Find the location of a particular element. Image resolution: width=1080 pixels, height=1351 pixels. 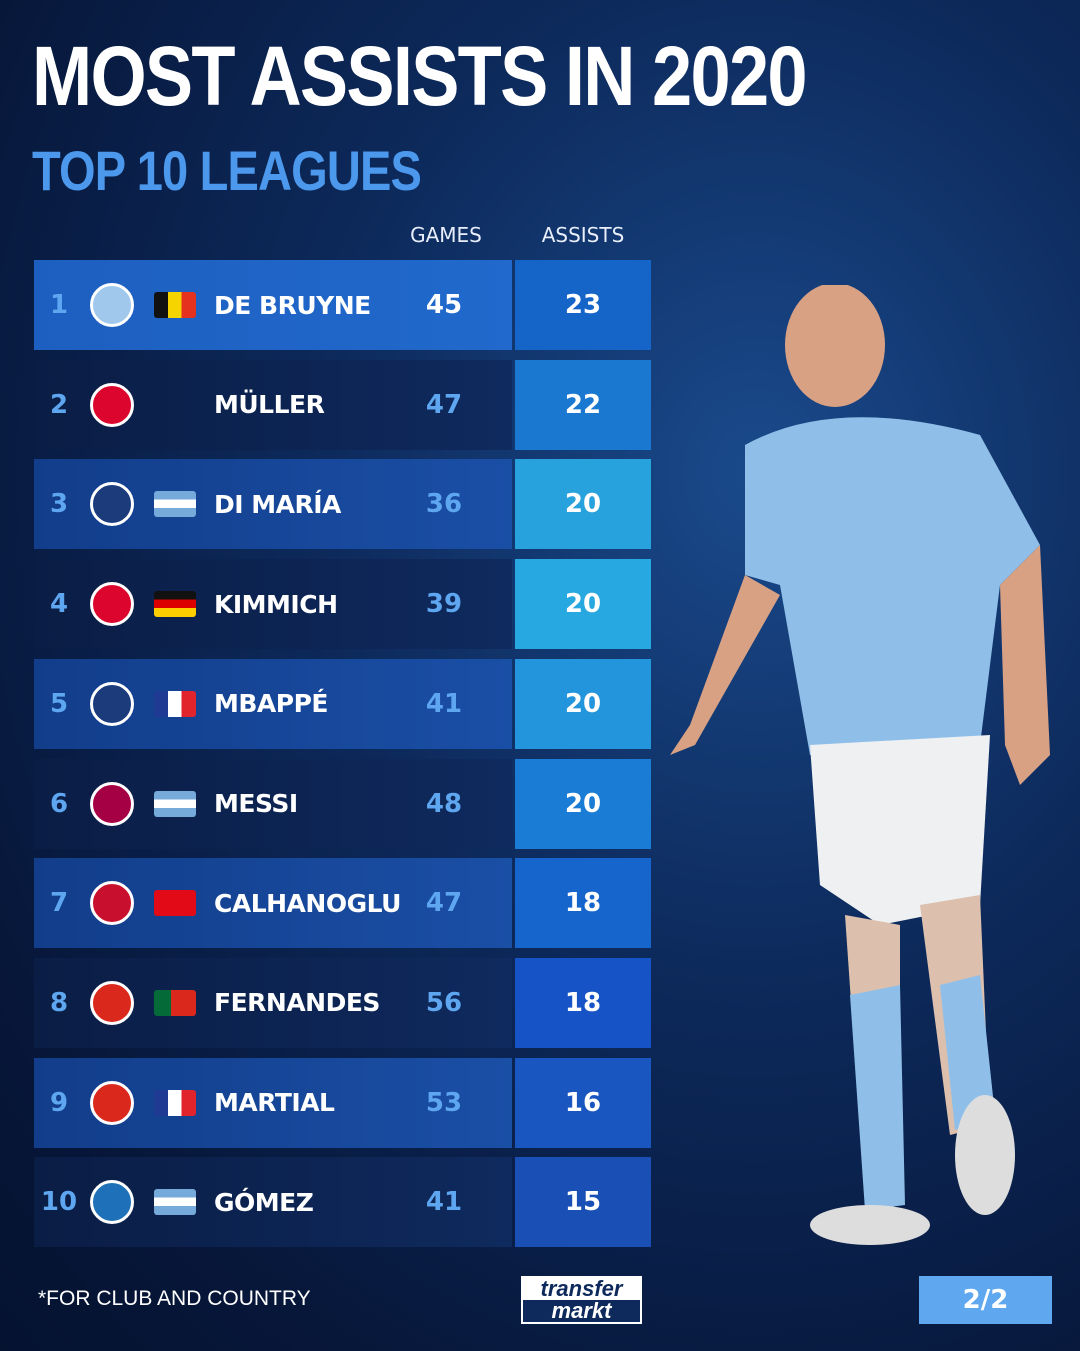

table-row: 6 MESSI 48 is located at coordinates (273, 803).